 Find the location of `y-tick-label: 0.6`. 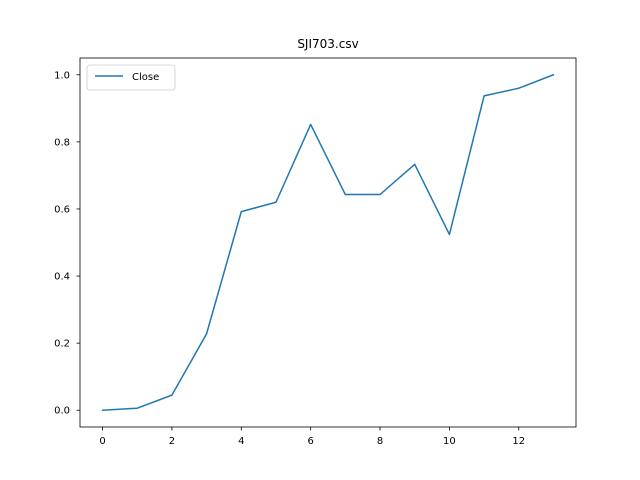

y-tick-label: 0.6 is located at coordinates (62, 209).